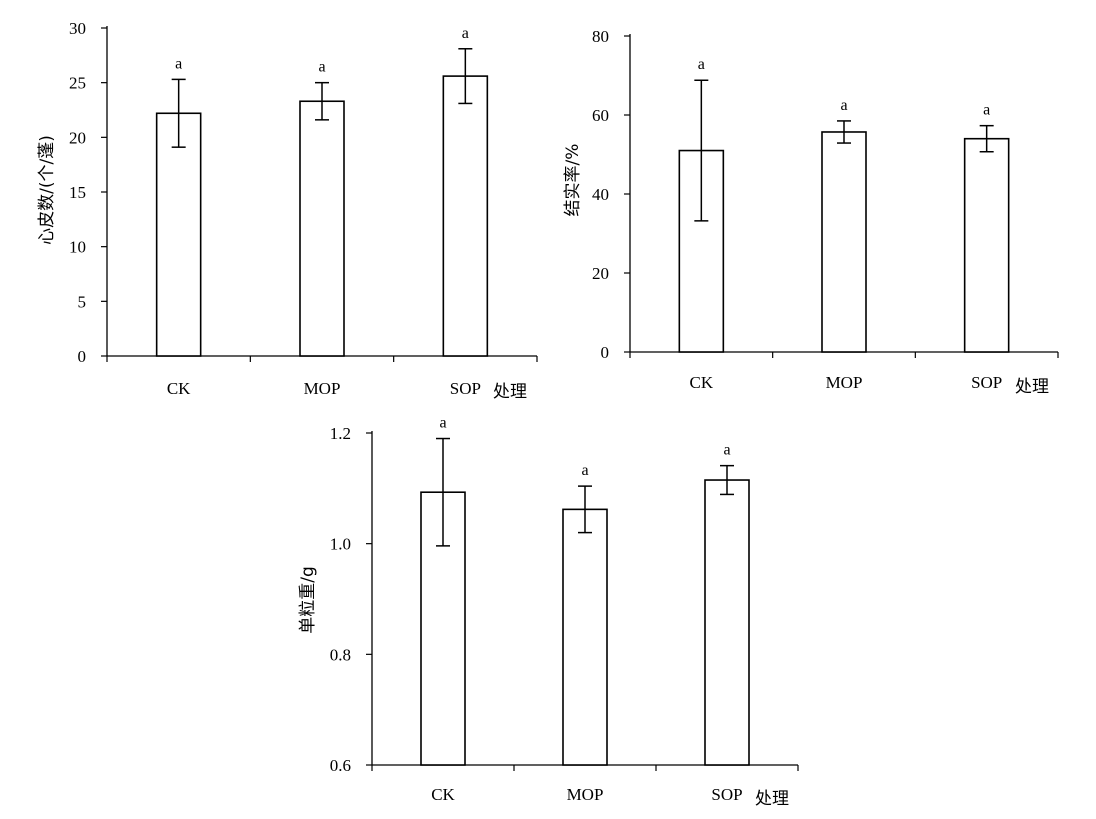  Describe the element at coordinates (82, 301) in the screenshot. I see `y-tick-label: 5` at that location.